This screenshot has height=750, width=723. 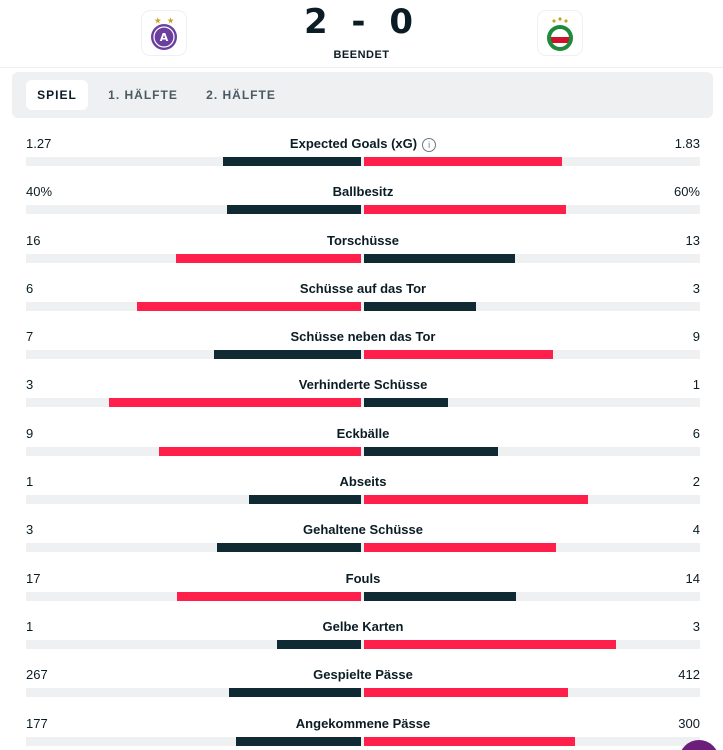 I want to click on svg-text: A, so click(x=164, y=37).